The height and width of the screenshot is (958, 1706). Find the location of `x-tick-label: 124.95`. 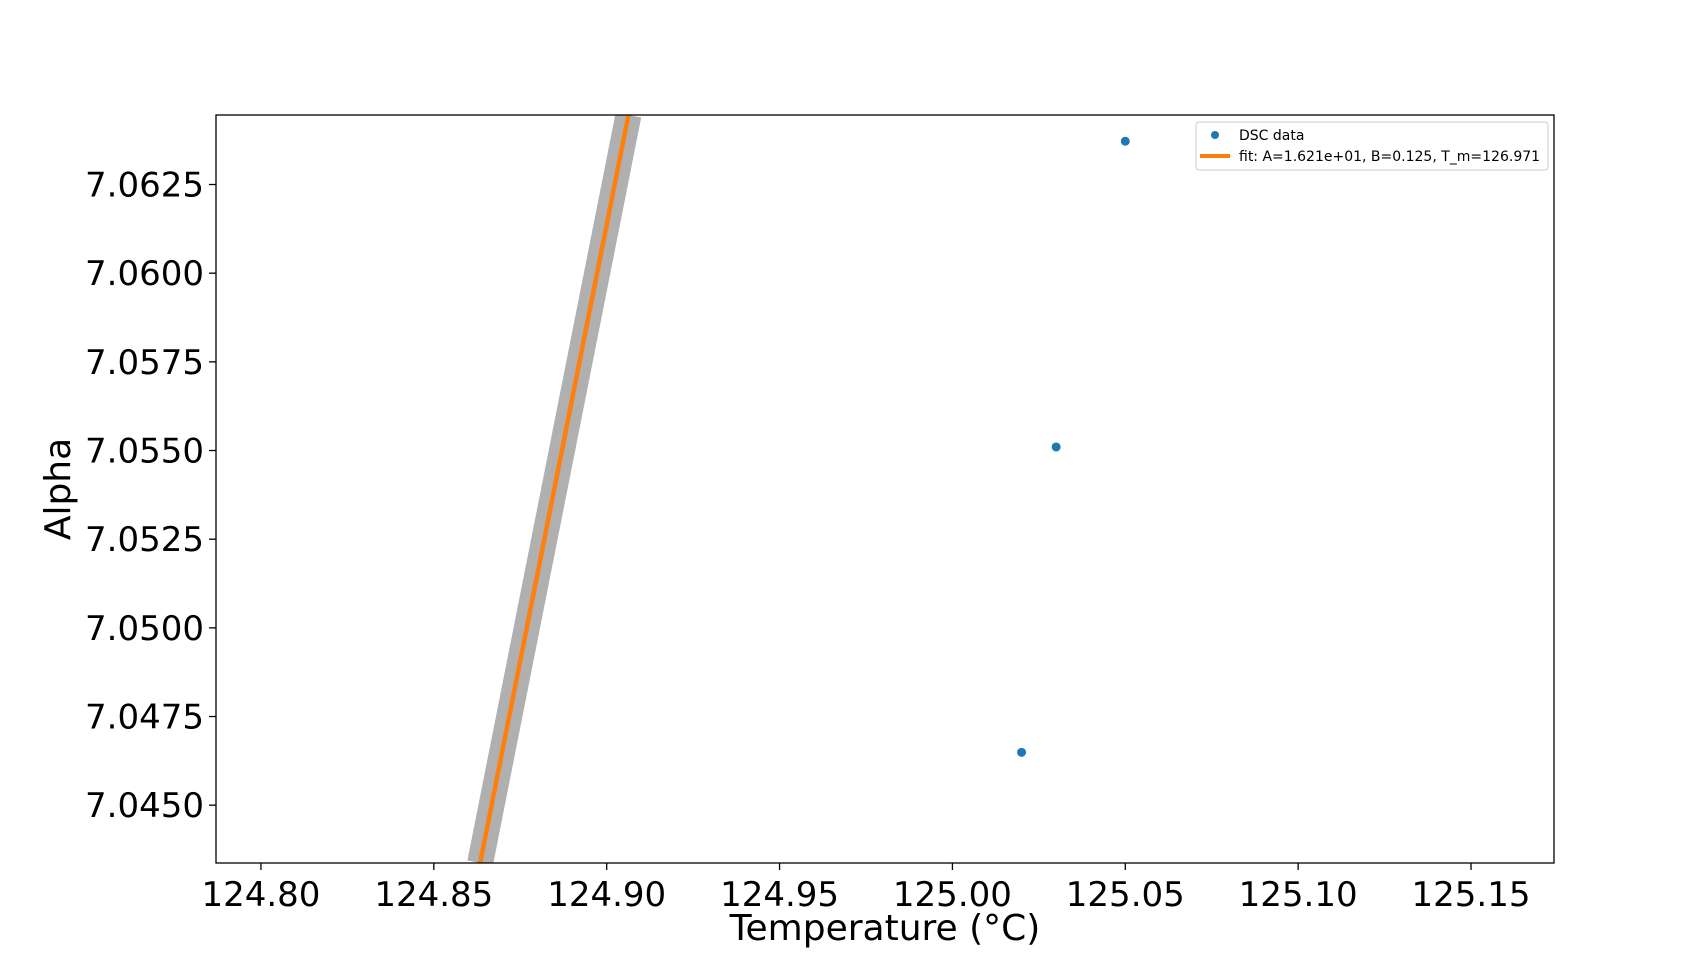

x-tick-label: 124.95 is located at coordinates (779, 895).